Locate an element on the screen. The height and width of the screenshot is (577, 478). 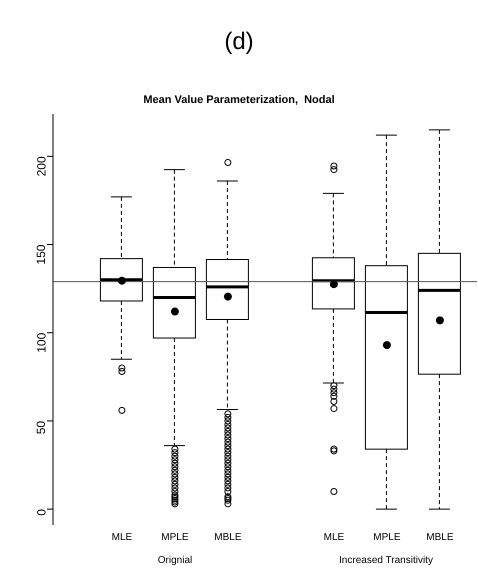
y-tick-label: 0 is located at coordinates (41, 512).